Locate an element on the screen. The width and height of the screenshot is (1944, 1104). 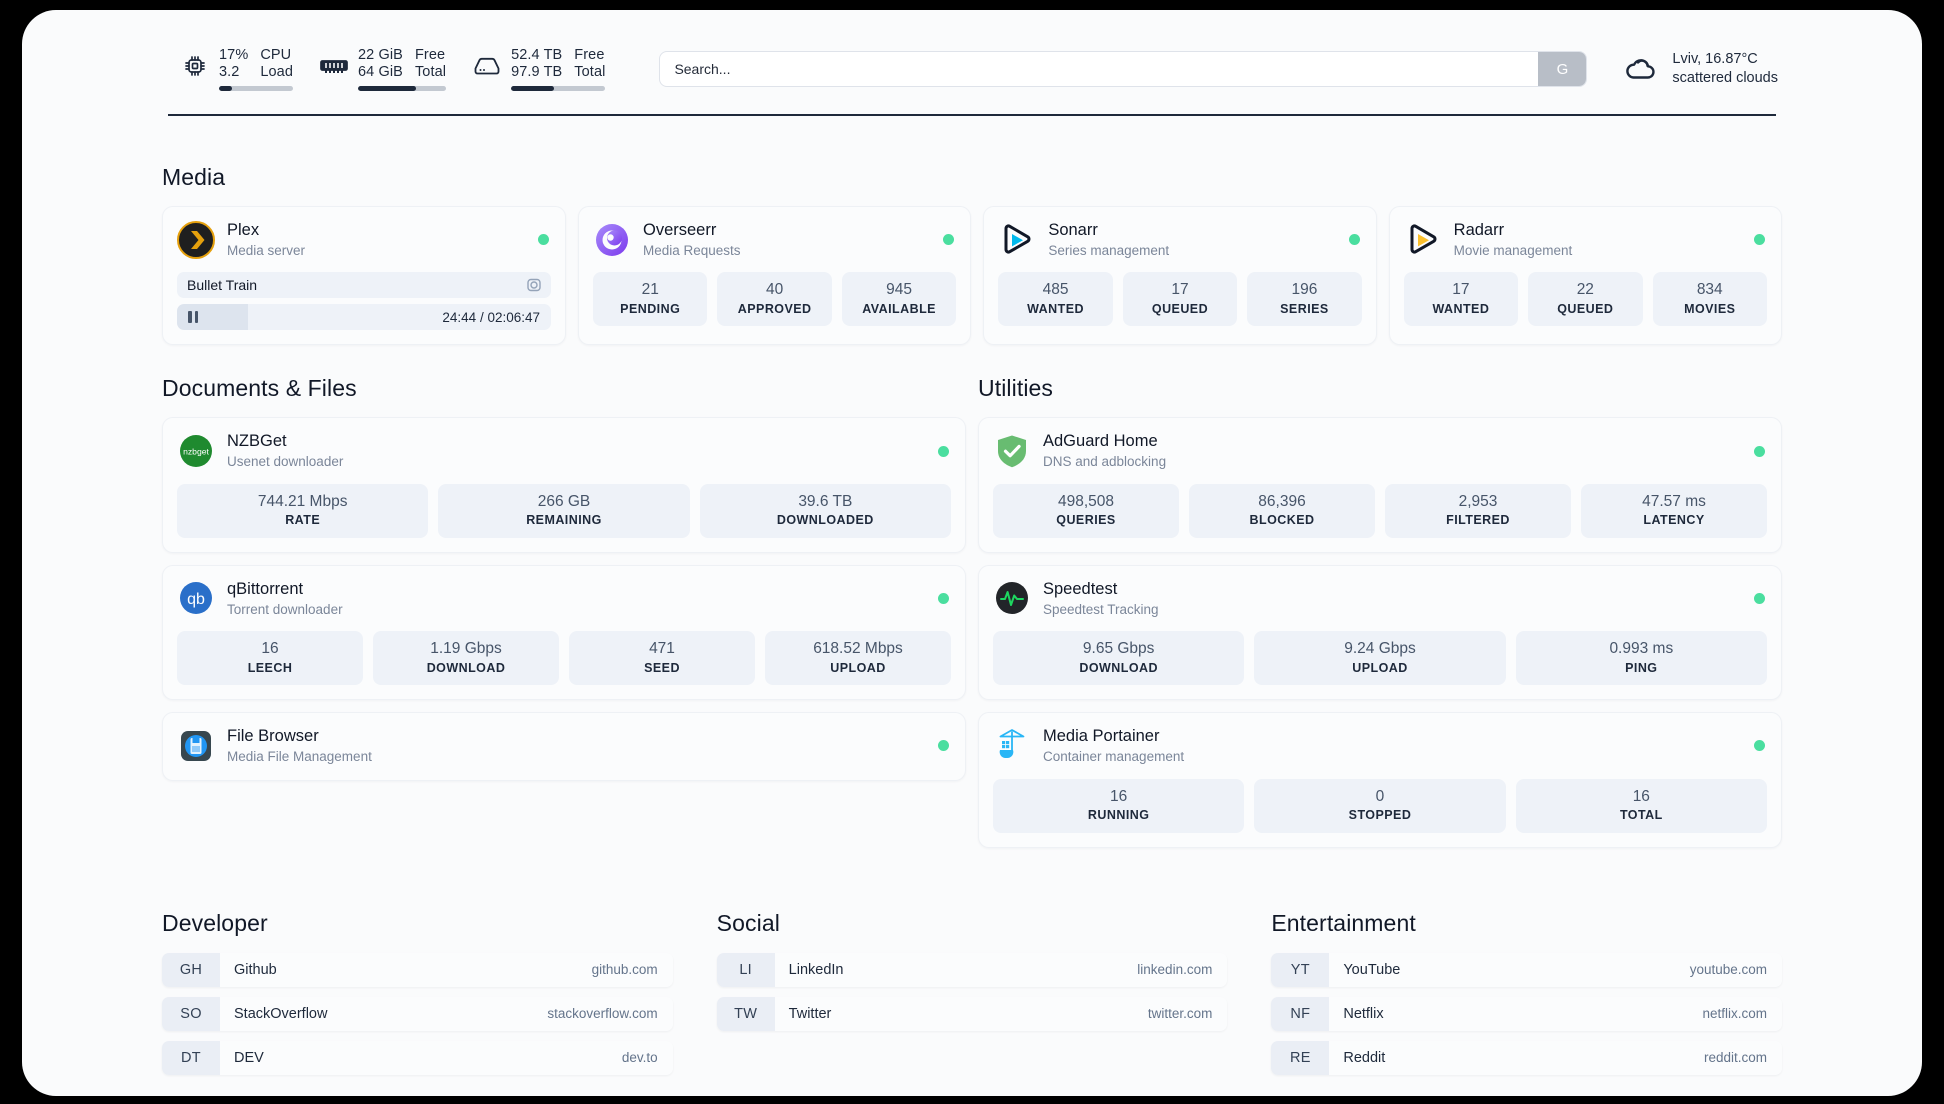
bookmark-url: netflix.com is located at coordinates (1735, 1013).